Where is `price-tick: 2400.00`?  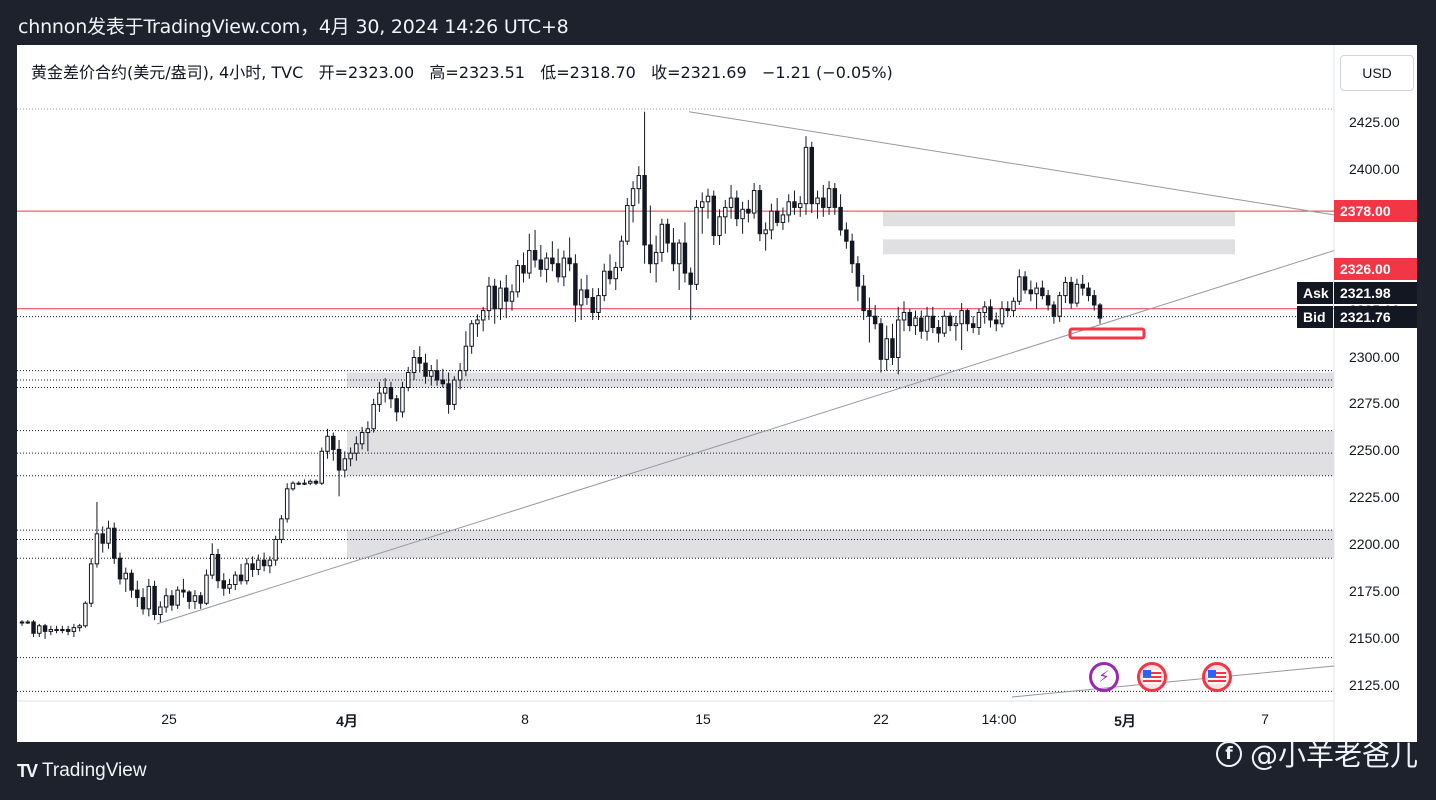 price-tick: 2400.00 is located at coordinates (1374, 168).